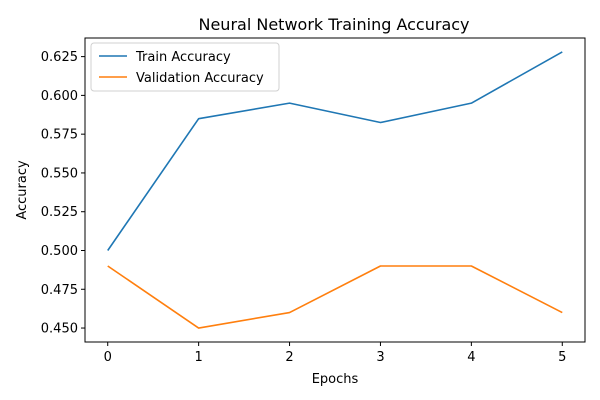 The width and height of the screenshot is (600, 400). I want to click on x-axis-title: Epochs, so click(335, 379).